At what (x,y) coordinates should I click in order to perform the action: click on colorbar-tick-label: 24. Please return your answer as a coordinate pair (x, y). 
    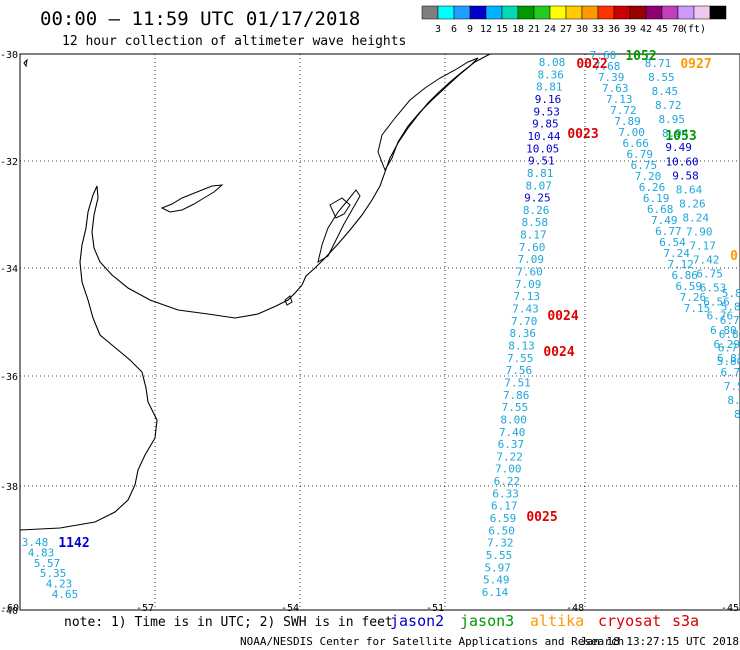
    Looking at the image, I should click on (550, 29).